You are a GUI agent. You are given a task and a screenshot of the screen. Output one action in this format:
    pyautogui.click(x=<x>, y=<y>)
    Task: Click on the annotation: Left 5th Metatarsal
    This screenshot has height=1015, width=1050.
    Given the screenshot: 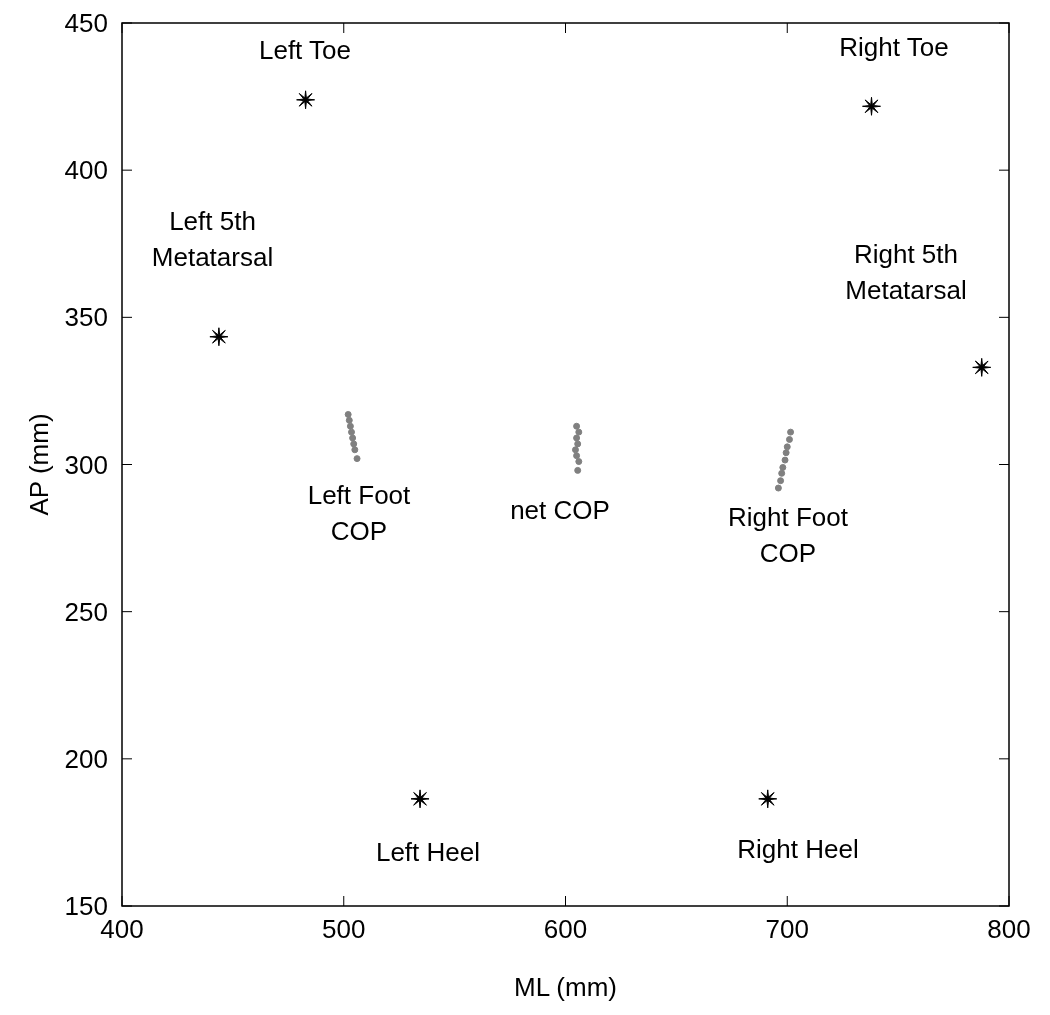 What is the action you would take?
    pyautogui.click(x=212, y=239)
    